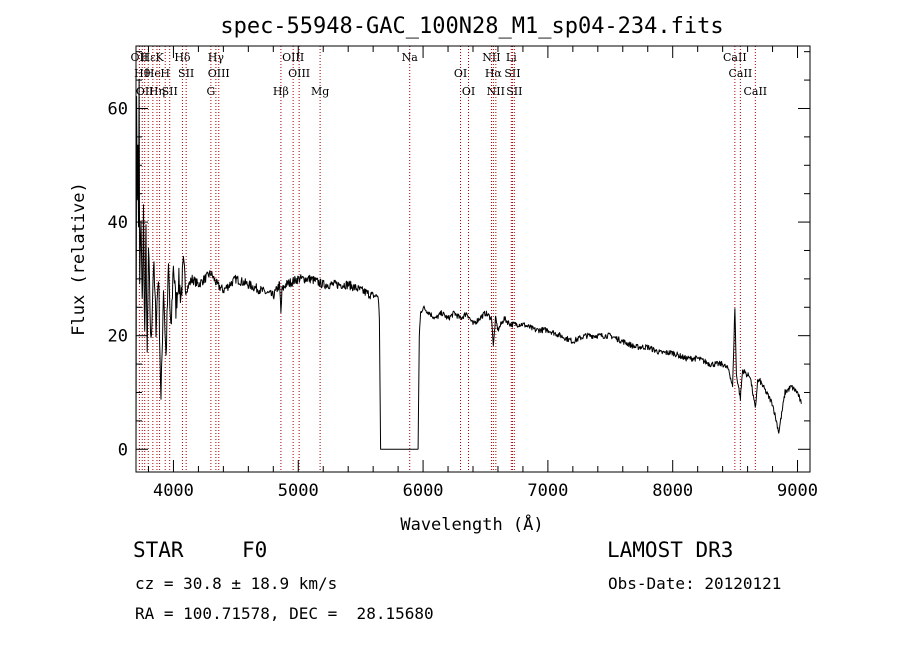 Image resolution: width=900 pixels, height=649 pixels. Describe the element at coordinates (159, 57) in the screenshot. I see `marker-label: K` at that location.